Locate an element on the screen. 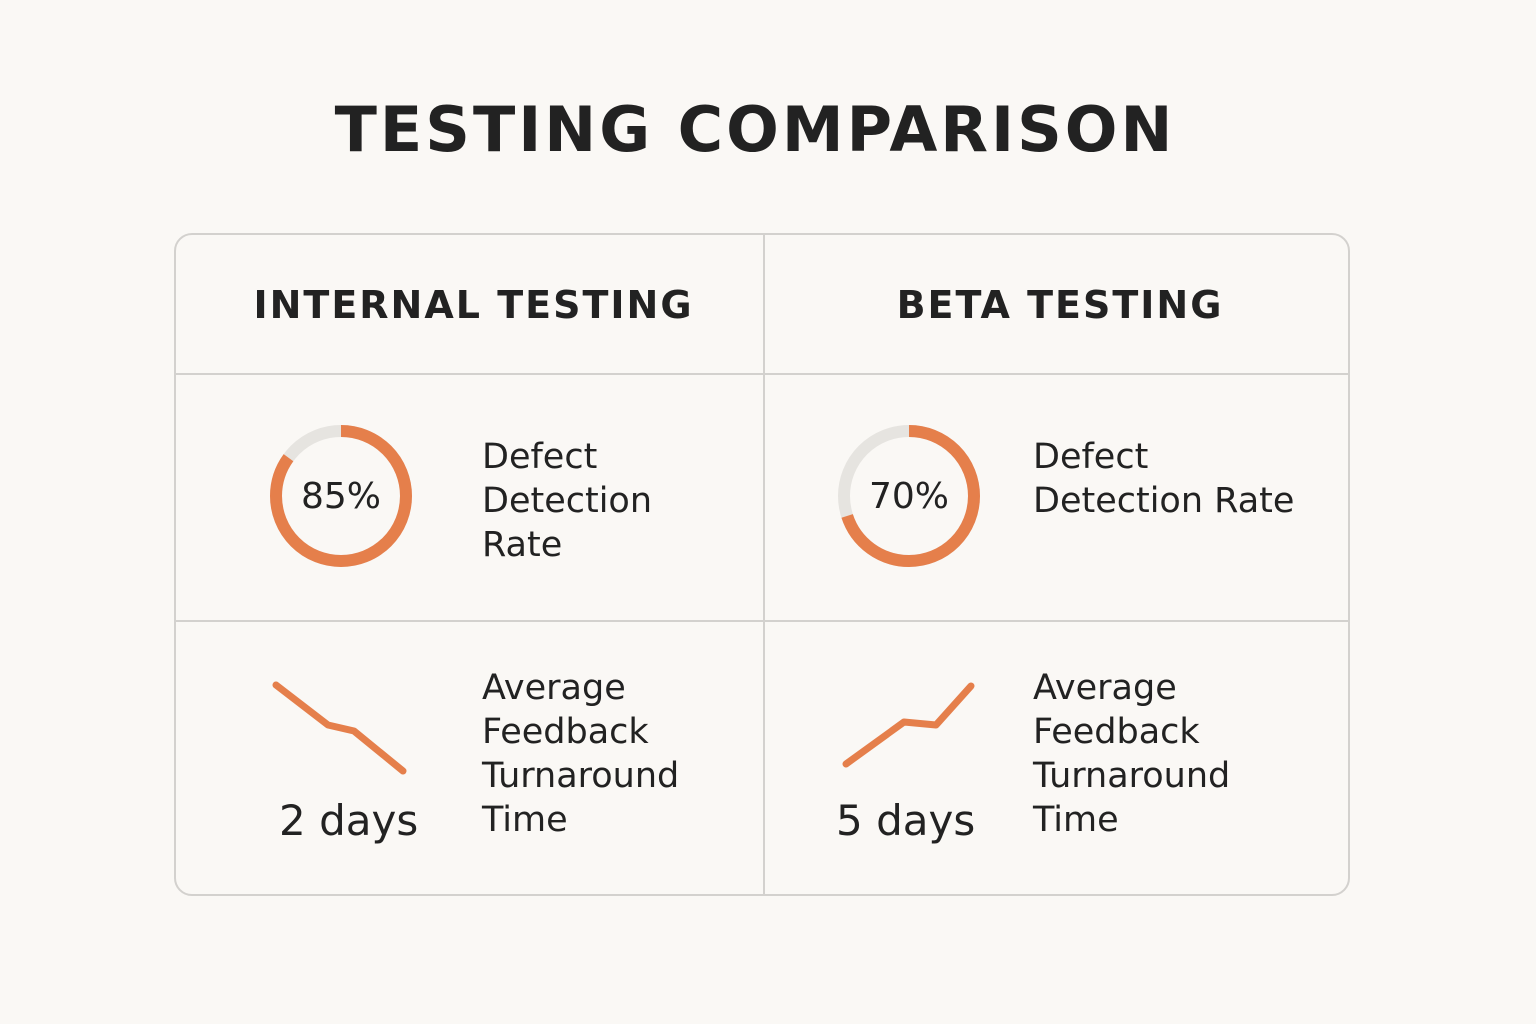 This screenshot has width=1536, height=1024. internal-defect-value: 85% is located at coordinates (340, 496).